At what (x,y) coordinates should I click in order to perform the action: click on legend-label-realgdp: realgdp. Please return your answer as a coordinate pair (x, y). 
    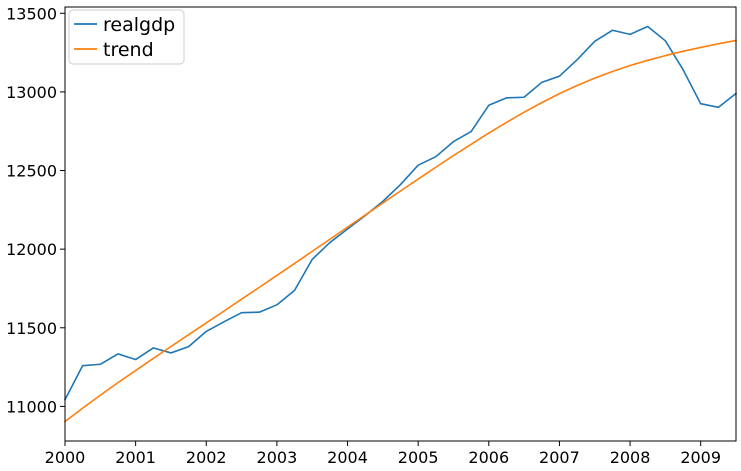
    Looking at the image, I should click on (139, 25).